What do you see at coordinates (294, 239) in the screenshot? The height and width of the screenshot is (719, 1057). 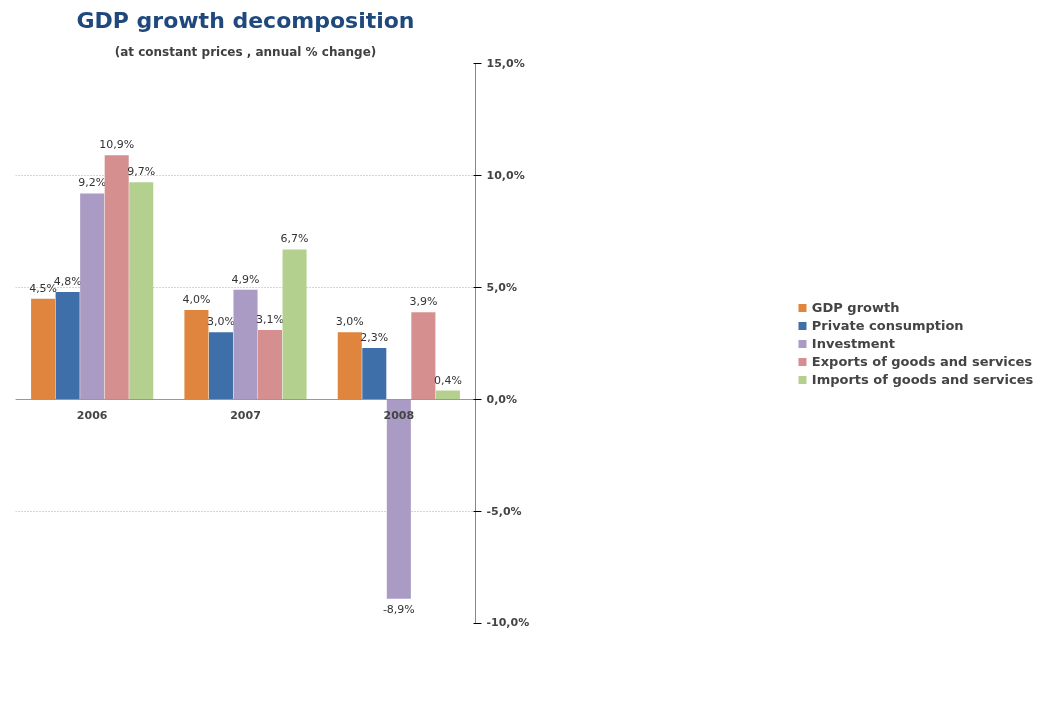 I see `data-label: 6,7%` at bounding box center [294, 239].